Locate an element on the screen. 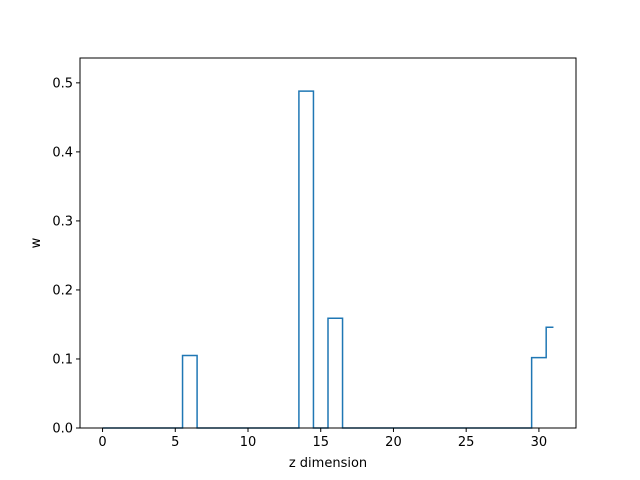 This screenshot has height=480, width=640. y-tick-label: 0.2 is located at coordinates (62, 290).